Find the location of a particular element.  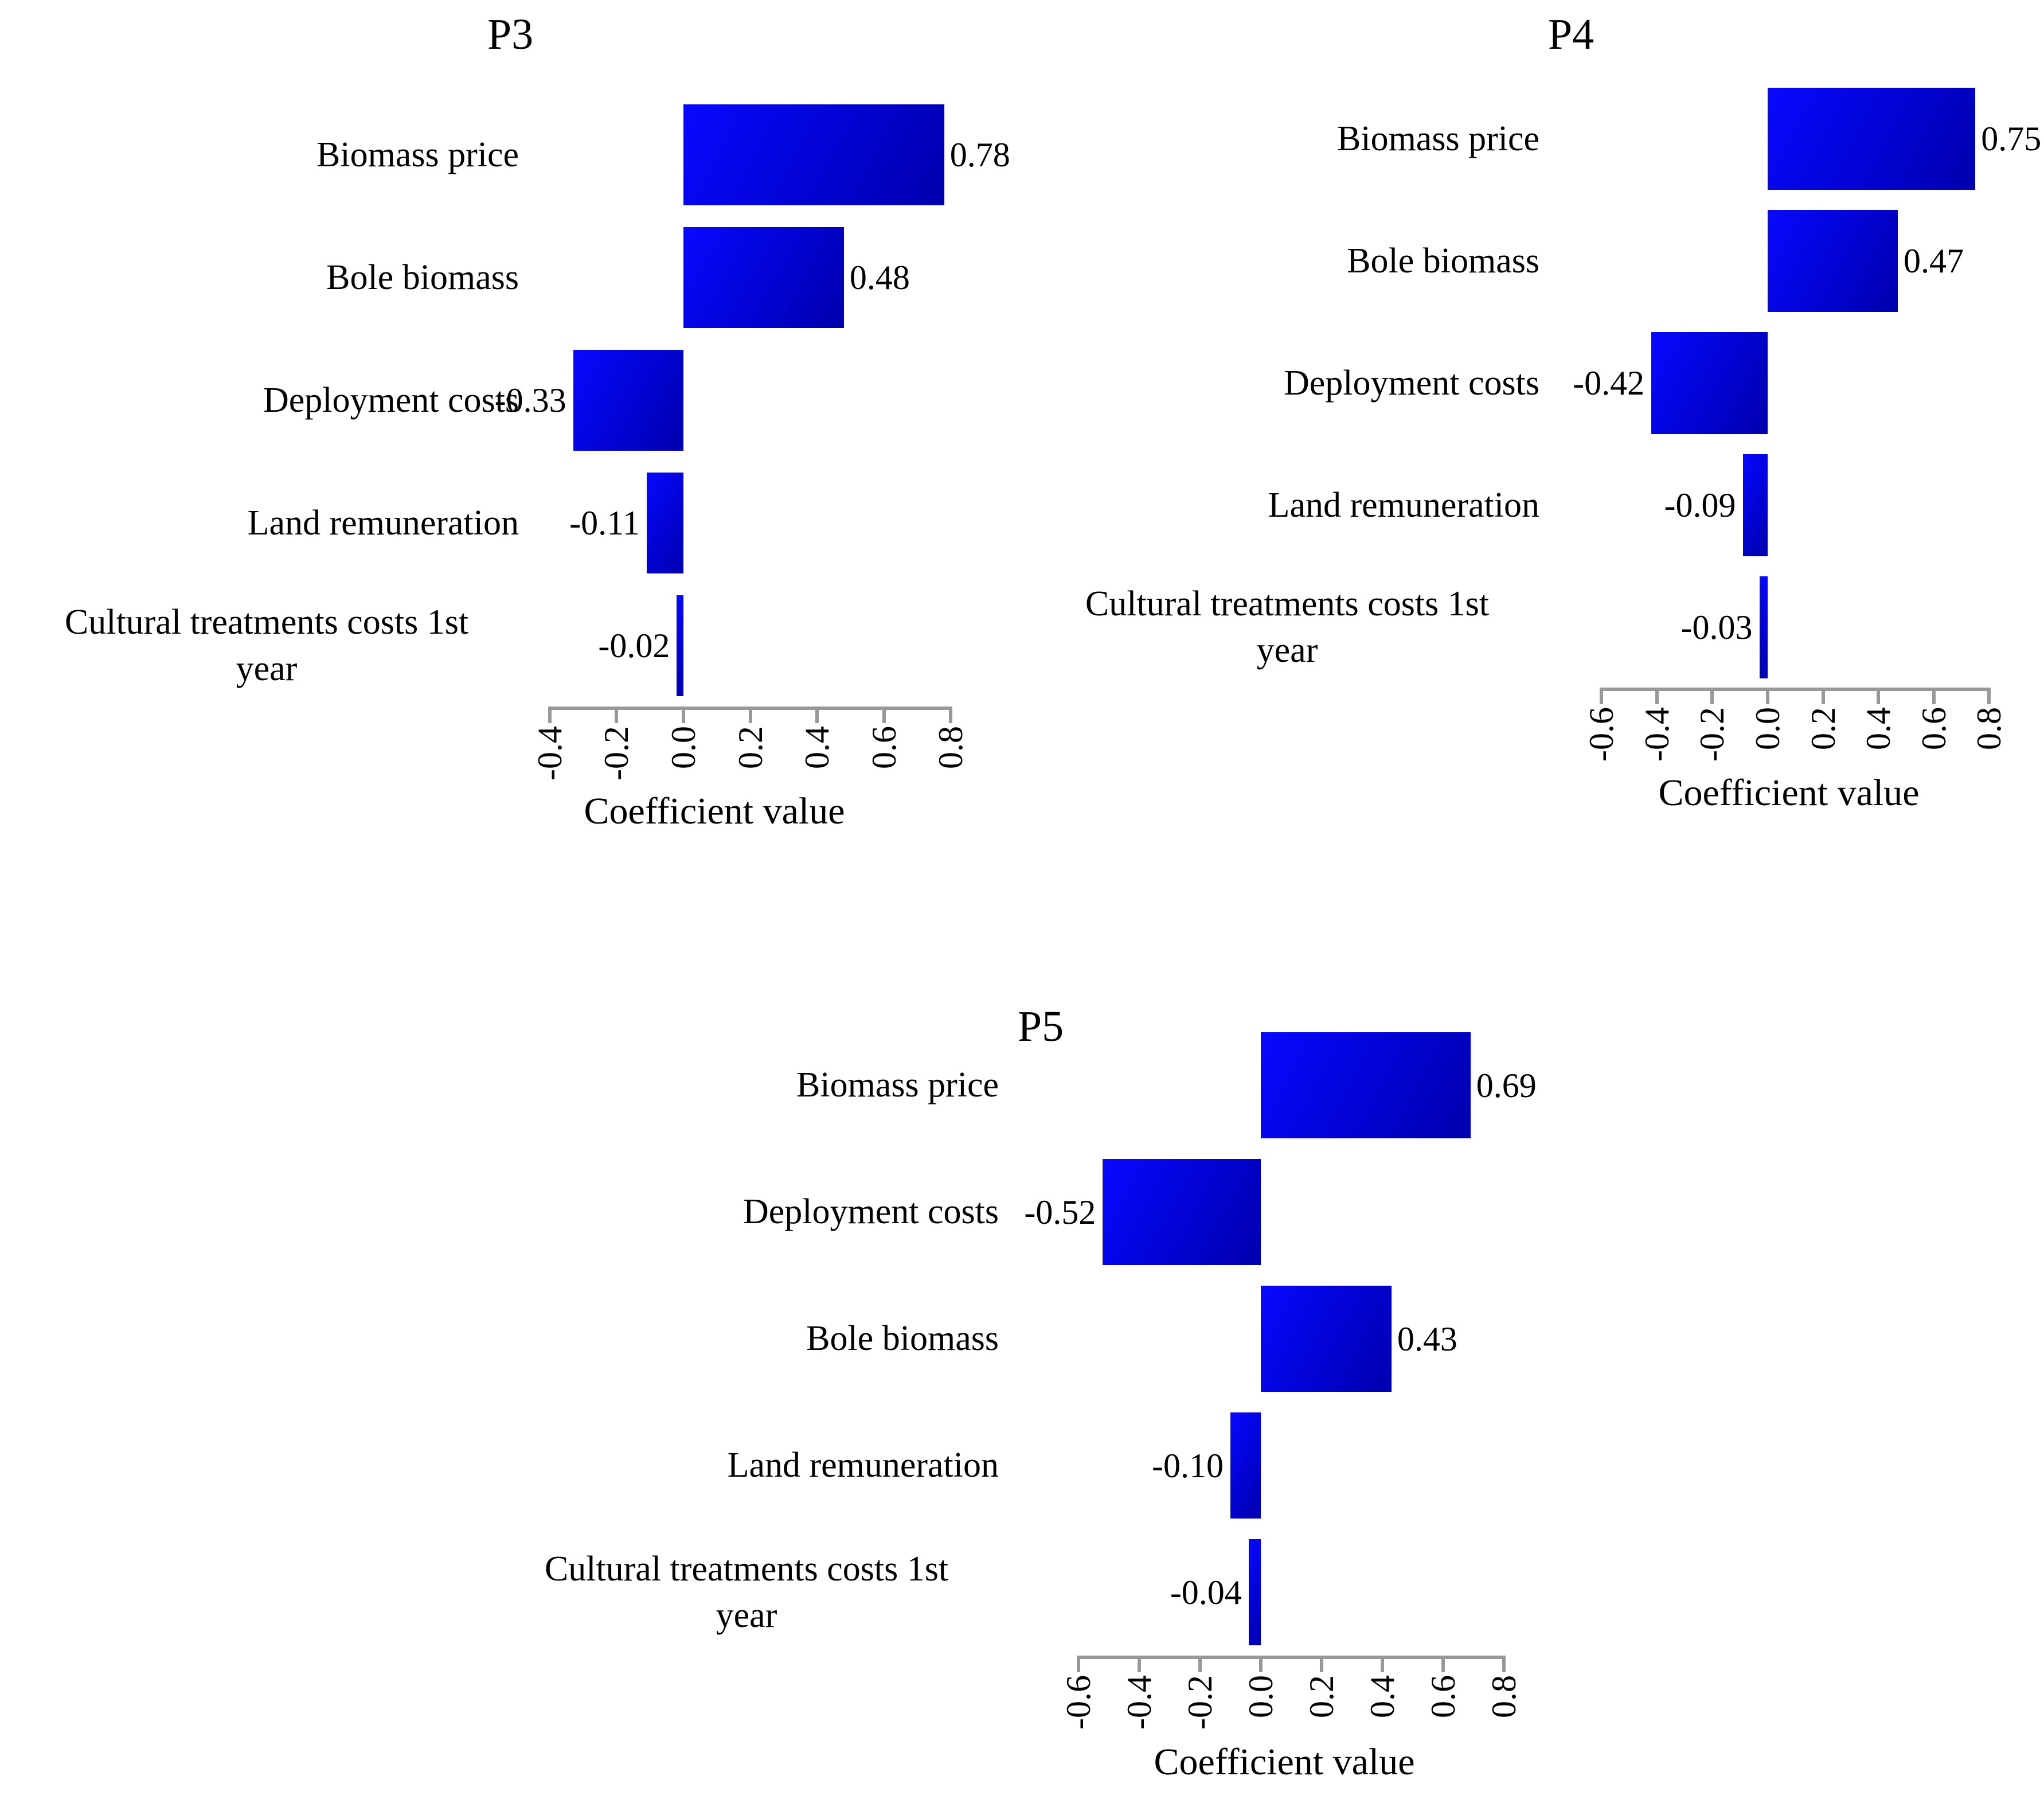

x-axis-tick-label: 0.2 is located at coordinates (1321, 1696).